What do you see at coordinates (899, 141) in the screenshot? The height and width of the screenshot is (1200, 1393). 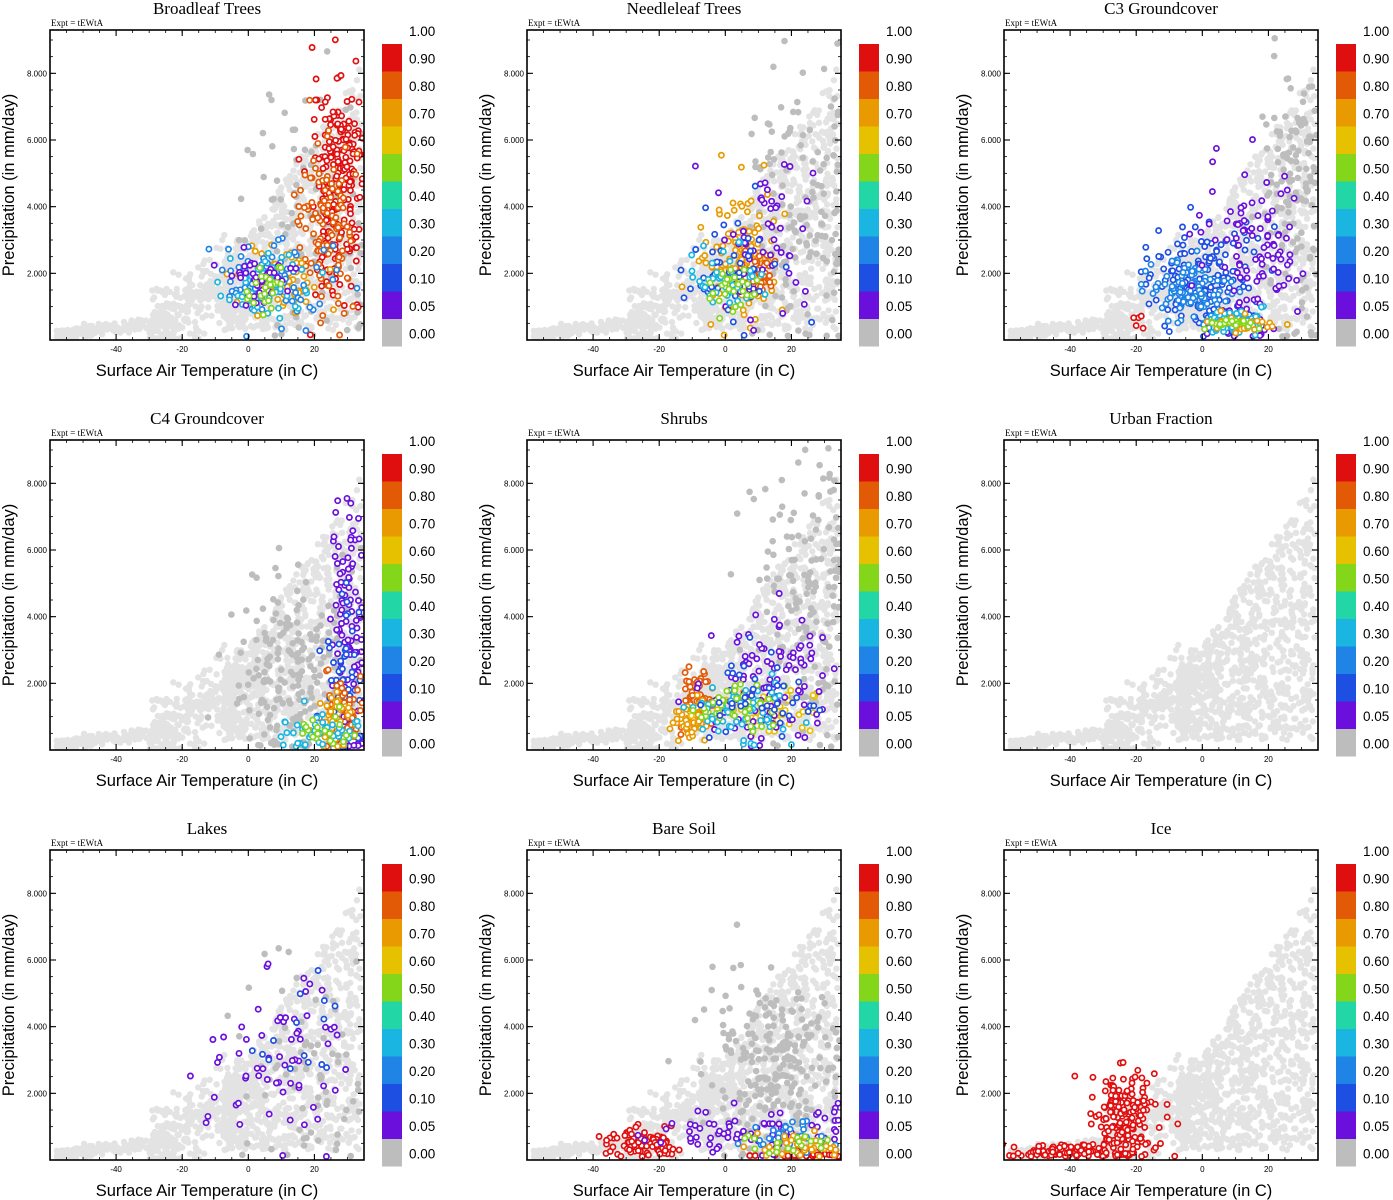 I see `colorbar-tick-label: 0.60` at bounding box center [899, 141].